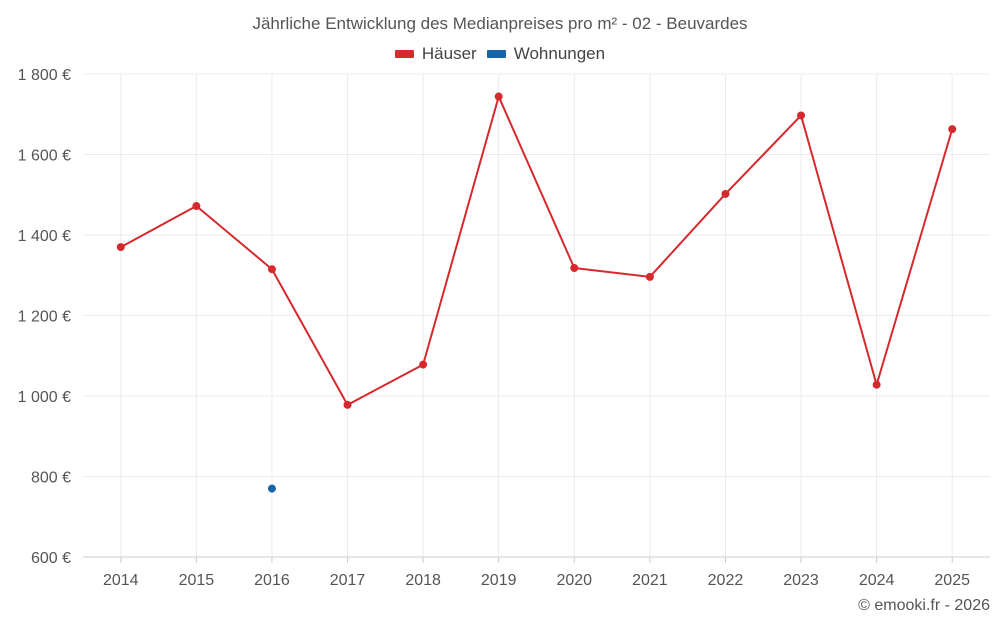 This screenshot has height=625, width=1000. What do you see at coordinates (924, 605) in the screenshot?
I see `copyright-text: © emooki.fr - 2026` at bounding box center [924, 605].